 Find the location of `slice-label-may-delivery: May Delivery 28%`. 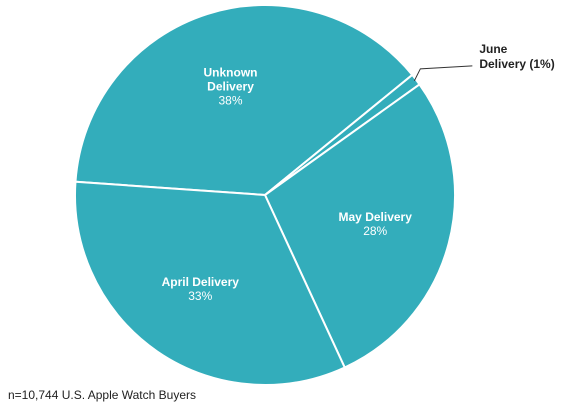

slice-label-may-delivery: May Delivery 28% is located at coordinates (376, 224).